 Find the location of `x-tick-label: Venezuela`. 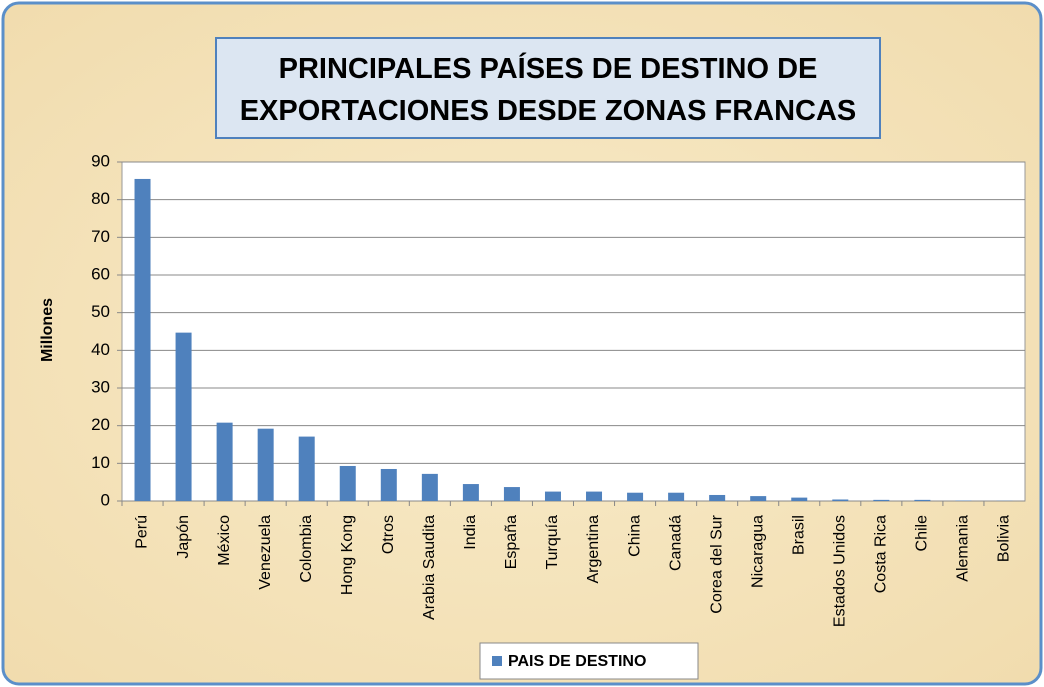

x-tick-label: Venezuela is located at coordinates (265, 552).